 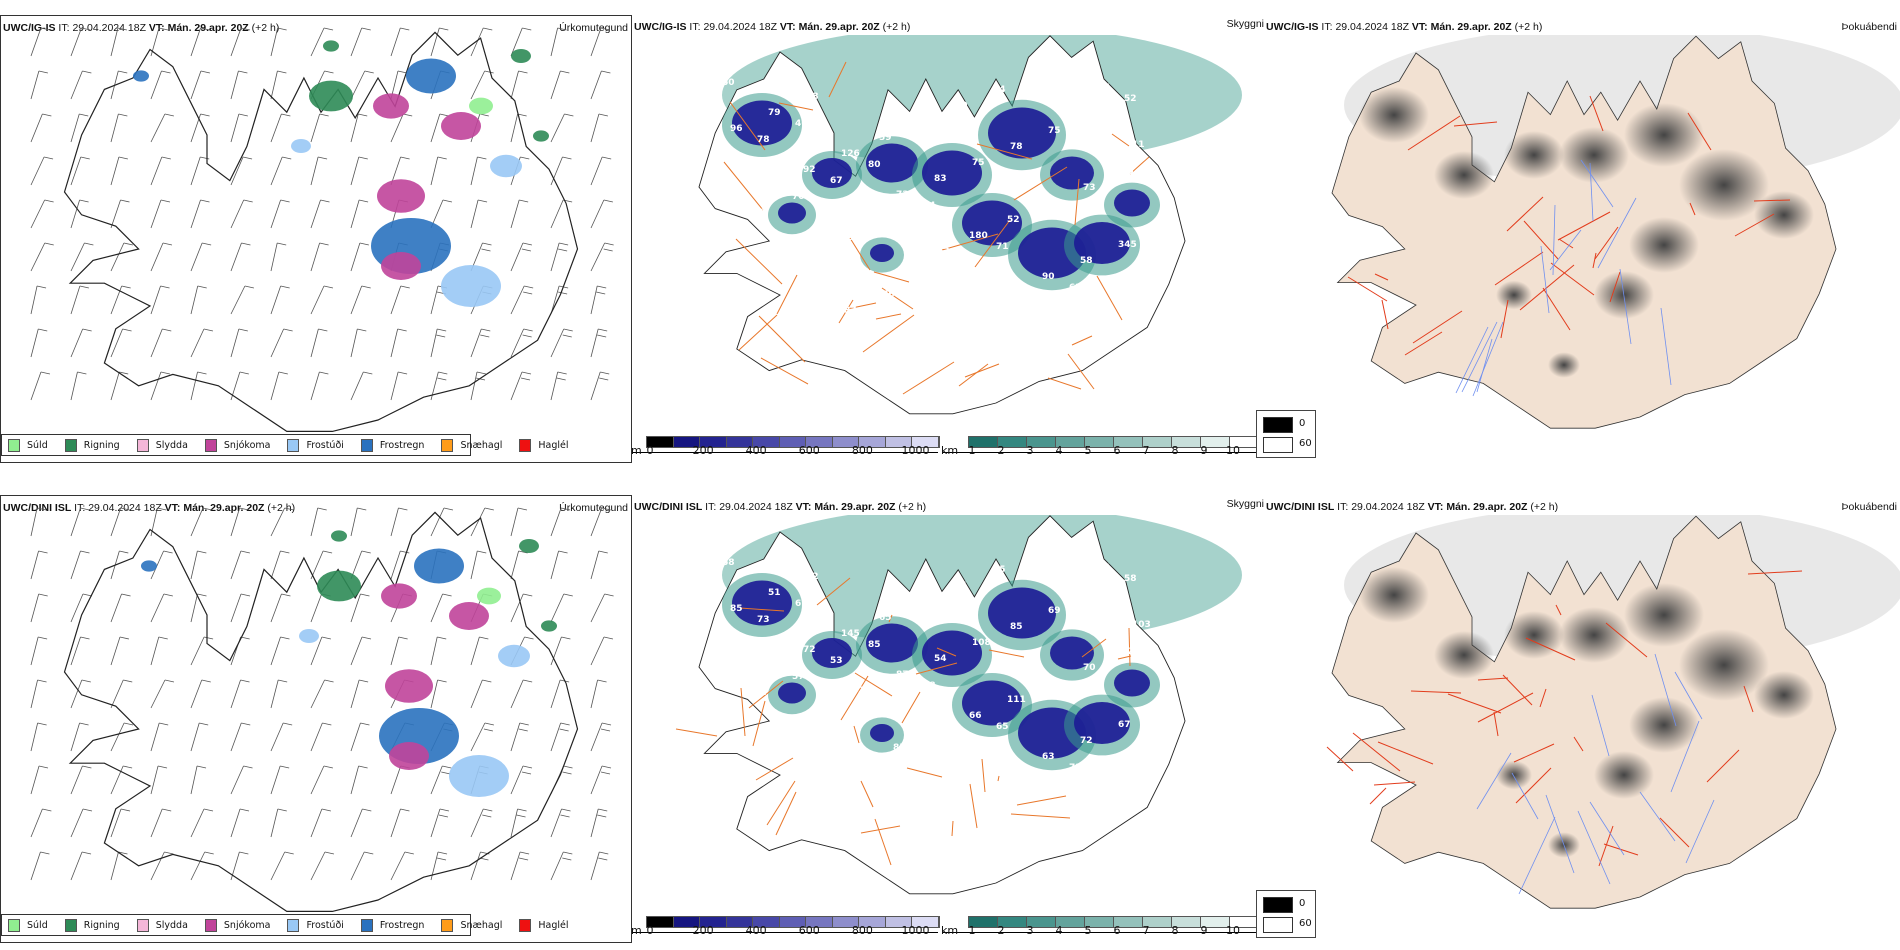 What do you see at coordinates (544, 445) in the screenshot?
I see `legend-item: Haglél` at bounding box center [544, 445].